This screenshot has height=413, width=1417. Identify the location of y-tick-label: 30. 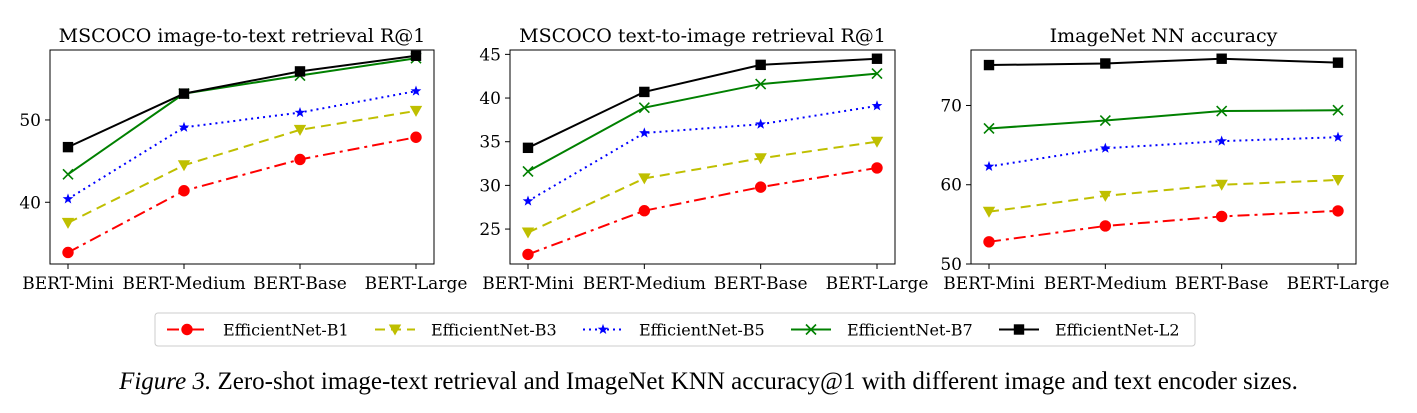
(490, 186).